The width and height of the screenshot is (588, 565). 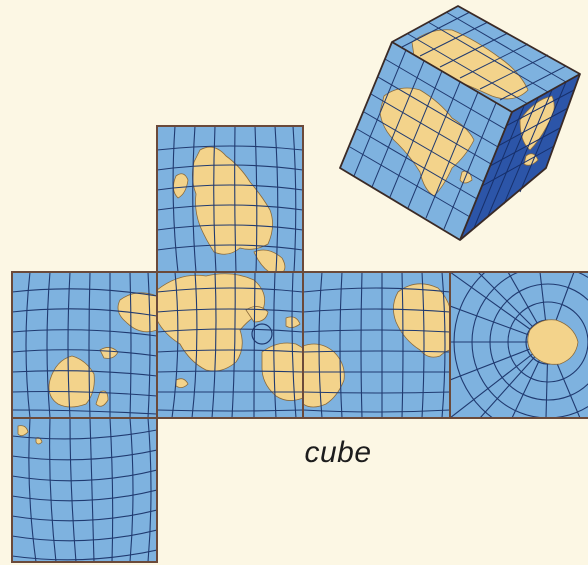 I want to click on net-face-front, so click(x=230, y=345).